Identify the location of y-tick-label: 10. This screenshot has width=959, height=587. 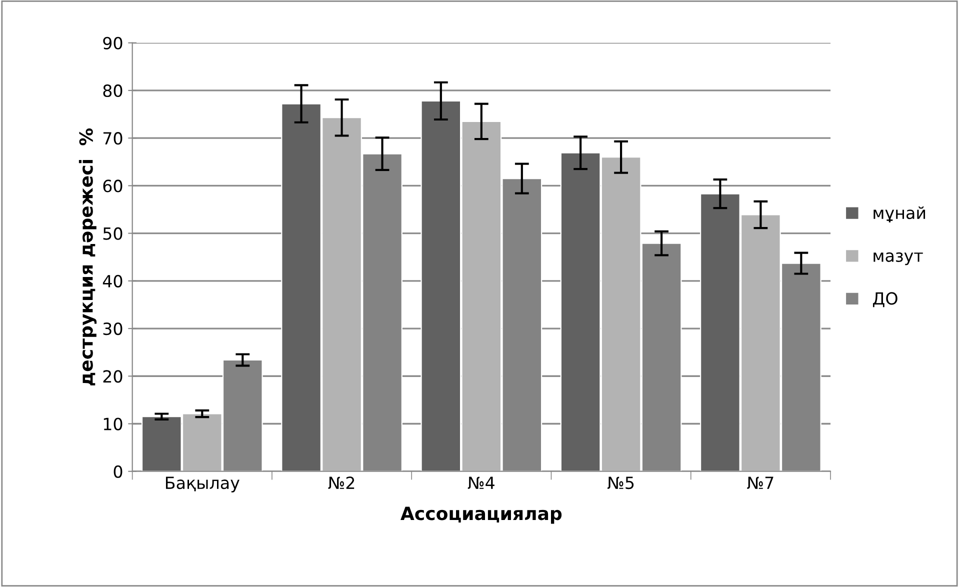
(113, 424).